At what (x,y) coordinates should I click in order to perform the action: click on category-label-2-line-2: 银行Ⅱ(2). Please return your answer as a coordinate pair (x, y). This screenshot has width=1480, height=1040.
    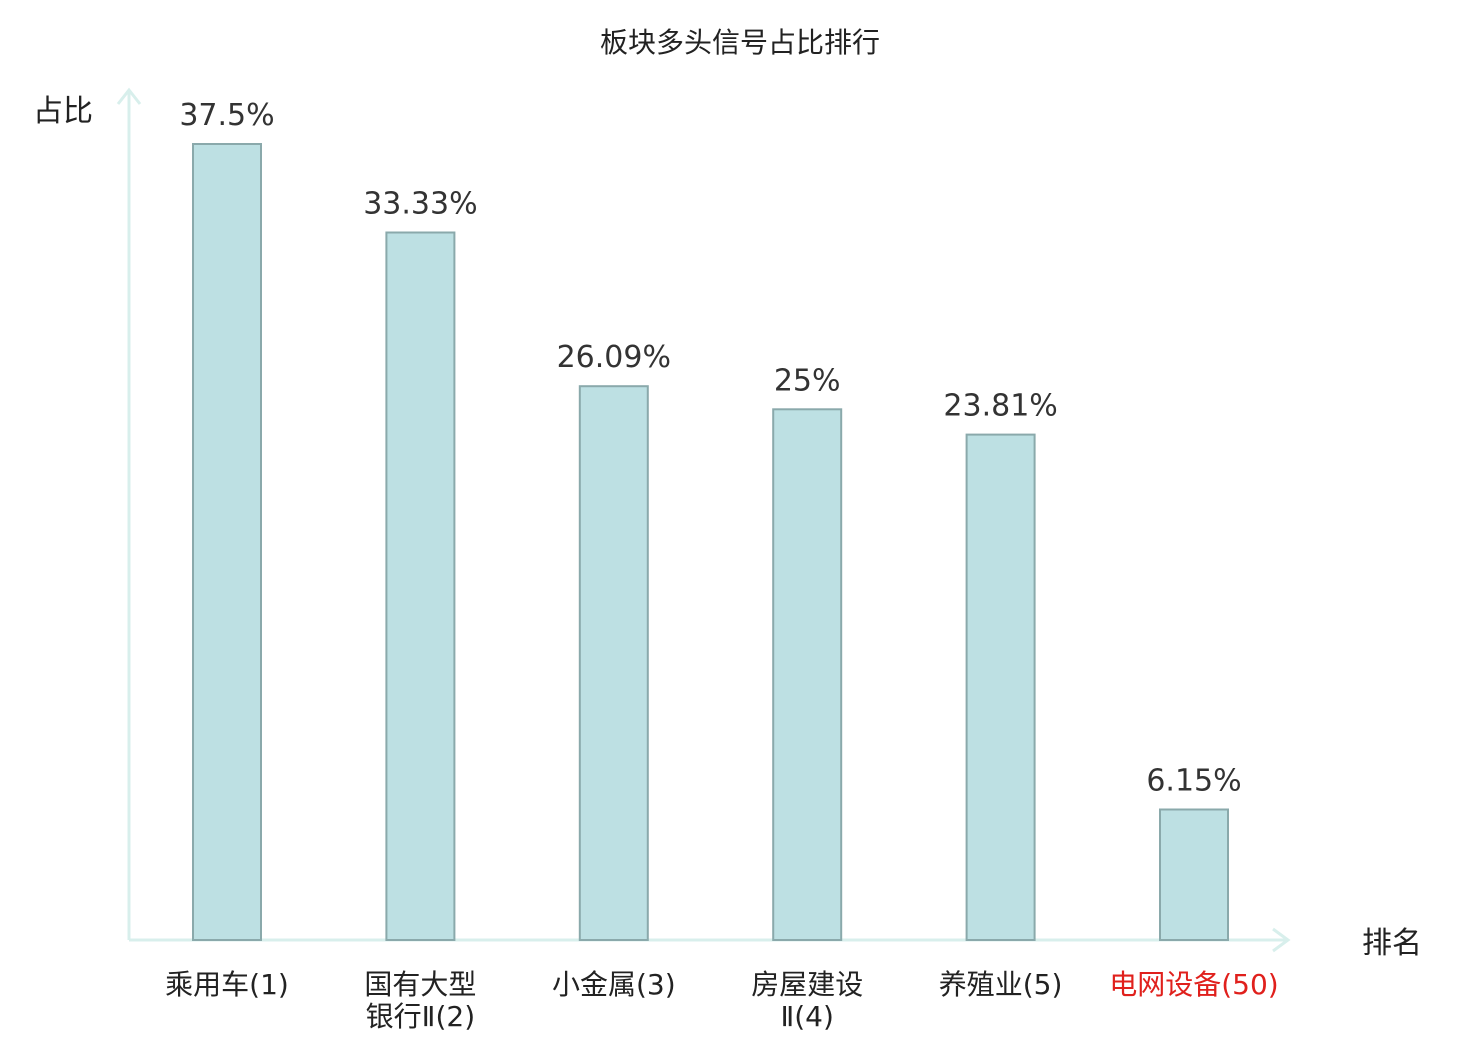
    Looking at the image, I should click on (420, 1016).